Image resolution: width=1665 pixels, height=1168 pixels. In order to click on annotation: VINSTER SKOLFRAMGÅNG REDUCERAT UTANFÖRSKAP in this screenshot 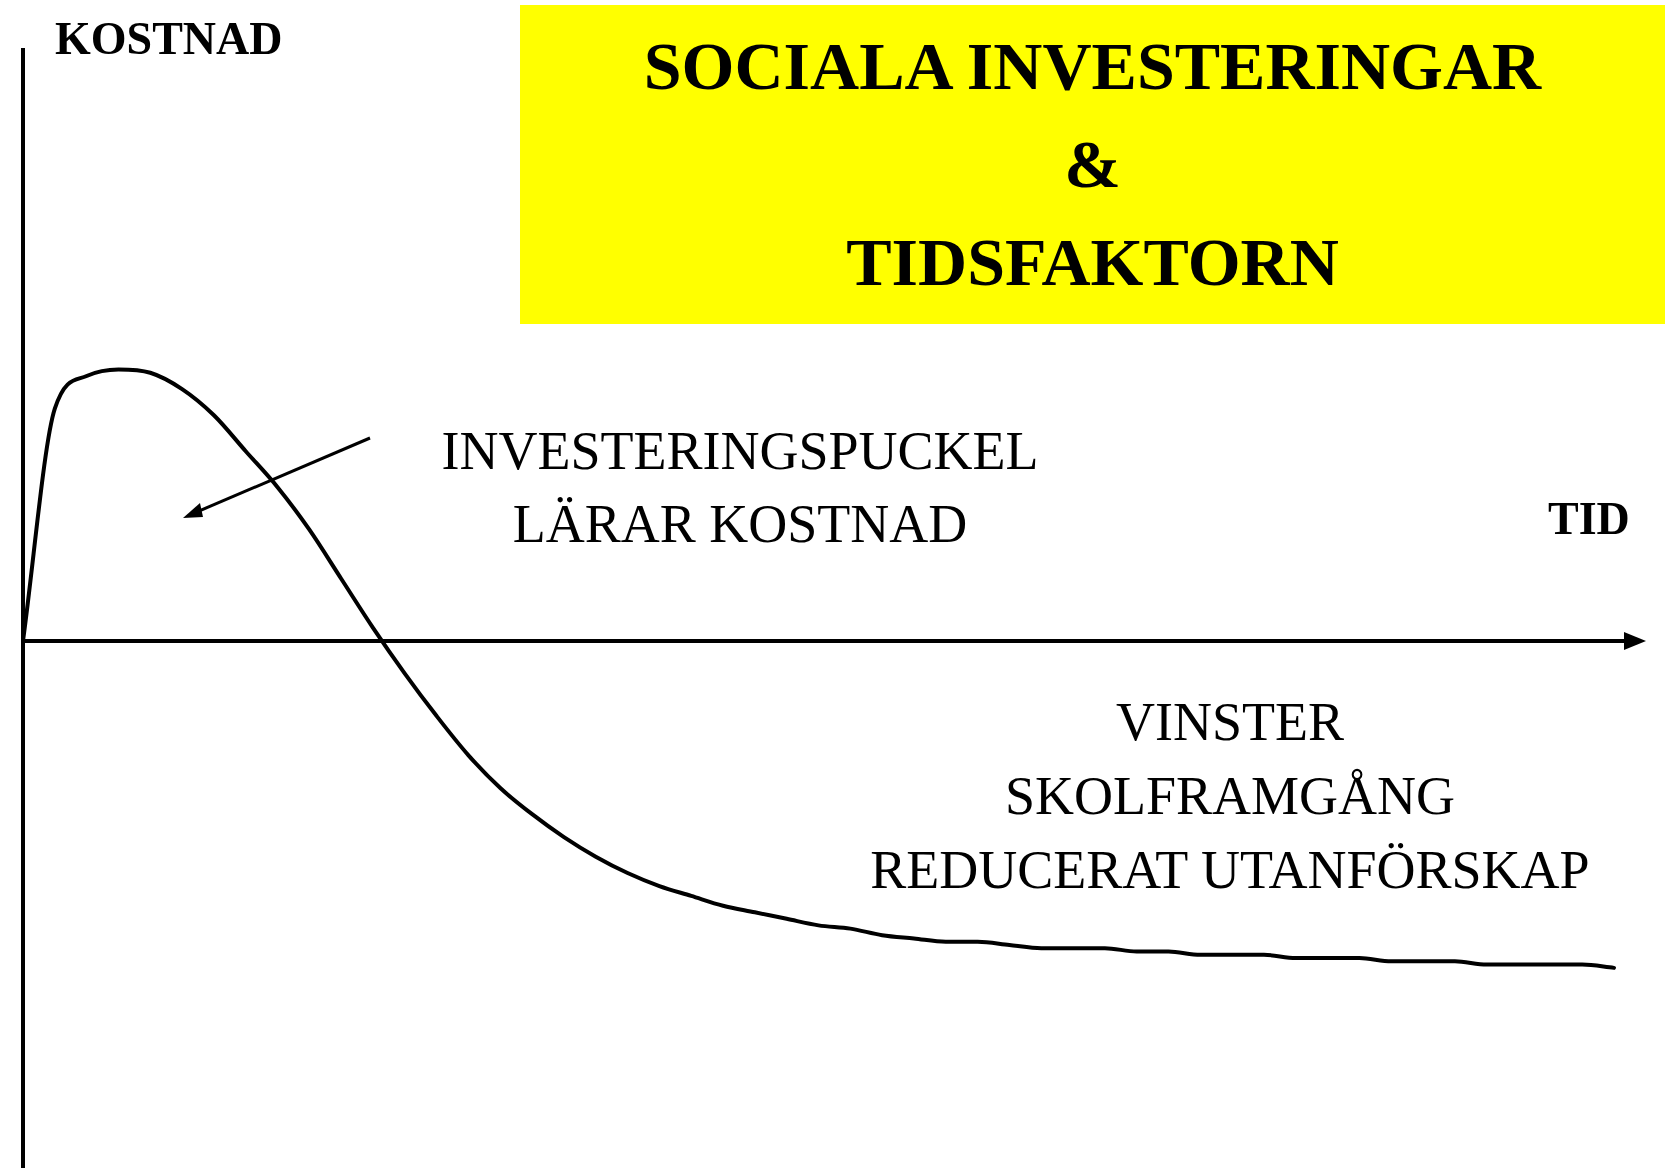, I will do `click(1230, 796)`.